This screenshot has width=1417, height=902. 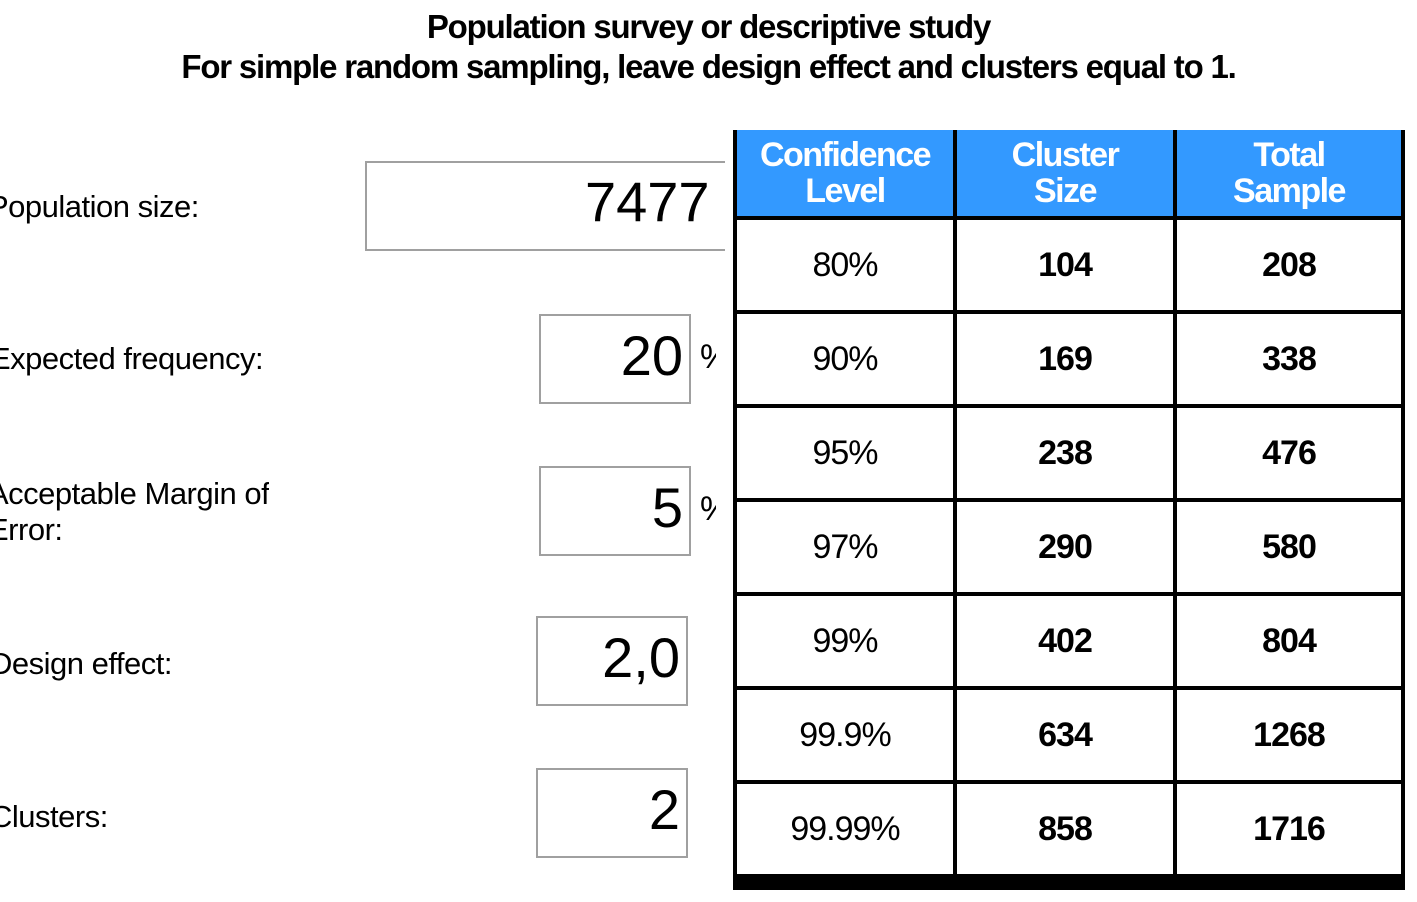 What do you see at coordinates (1289, 641) in the screenshot?
I see `total-sample-cell: 804` at bounding box center [1289, 641].